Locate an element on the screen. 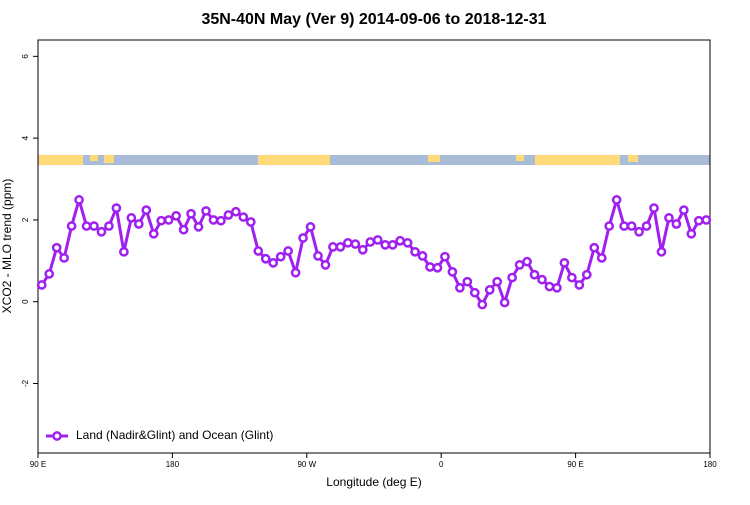 The width and height of the screenshot is (750, 505). y-tick-label: -2 is located at coordinates (25, 383).